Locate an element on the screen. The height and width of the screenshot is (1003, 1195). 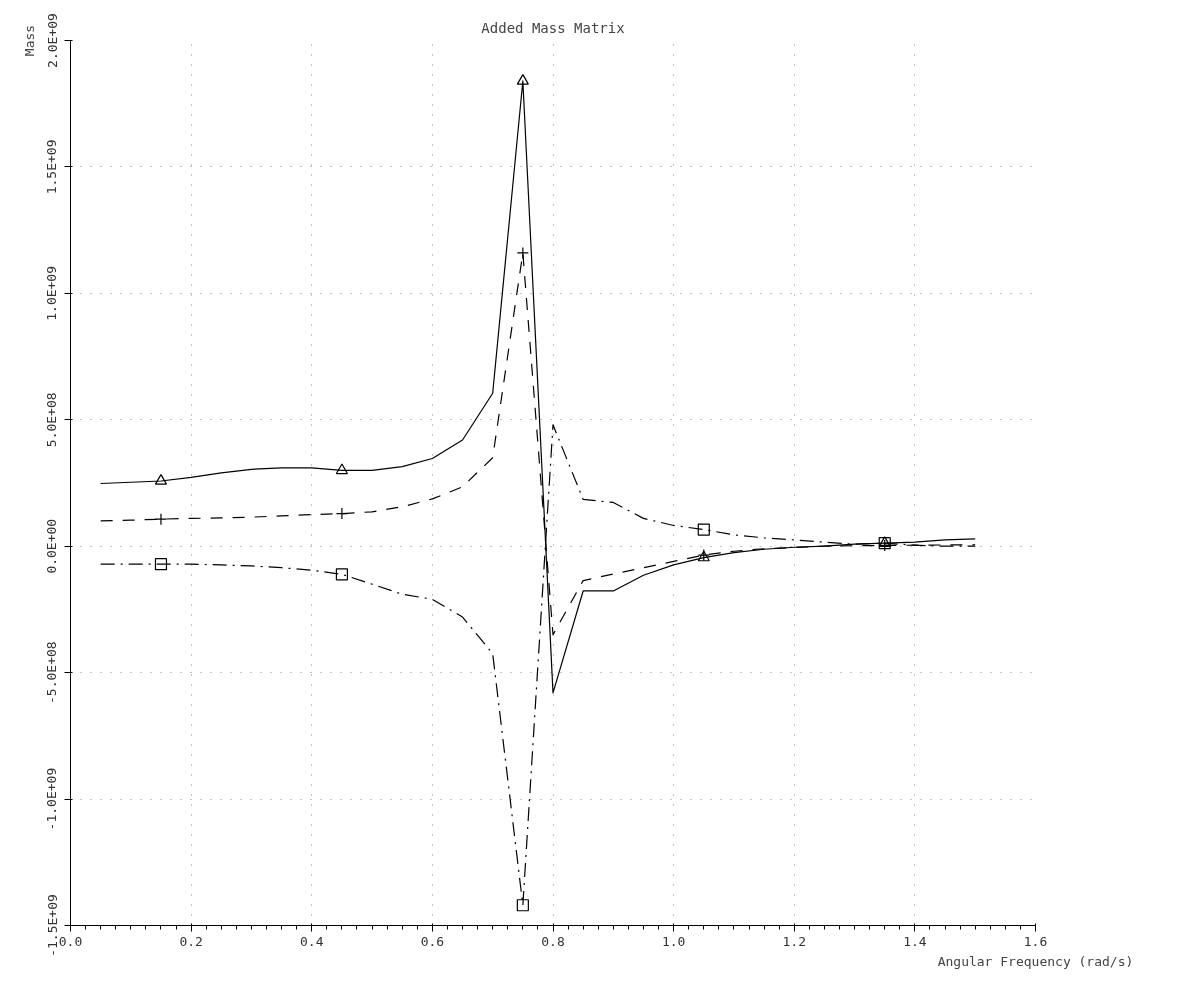
x-tick-label: 1.6 is located at coordinates (1035, 941).